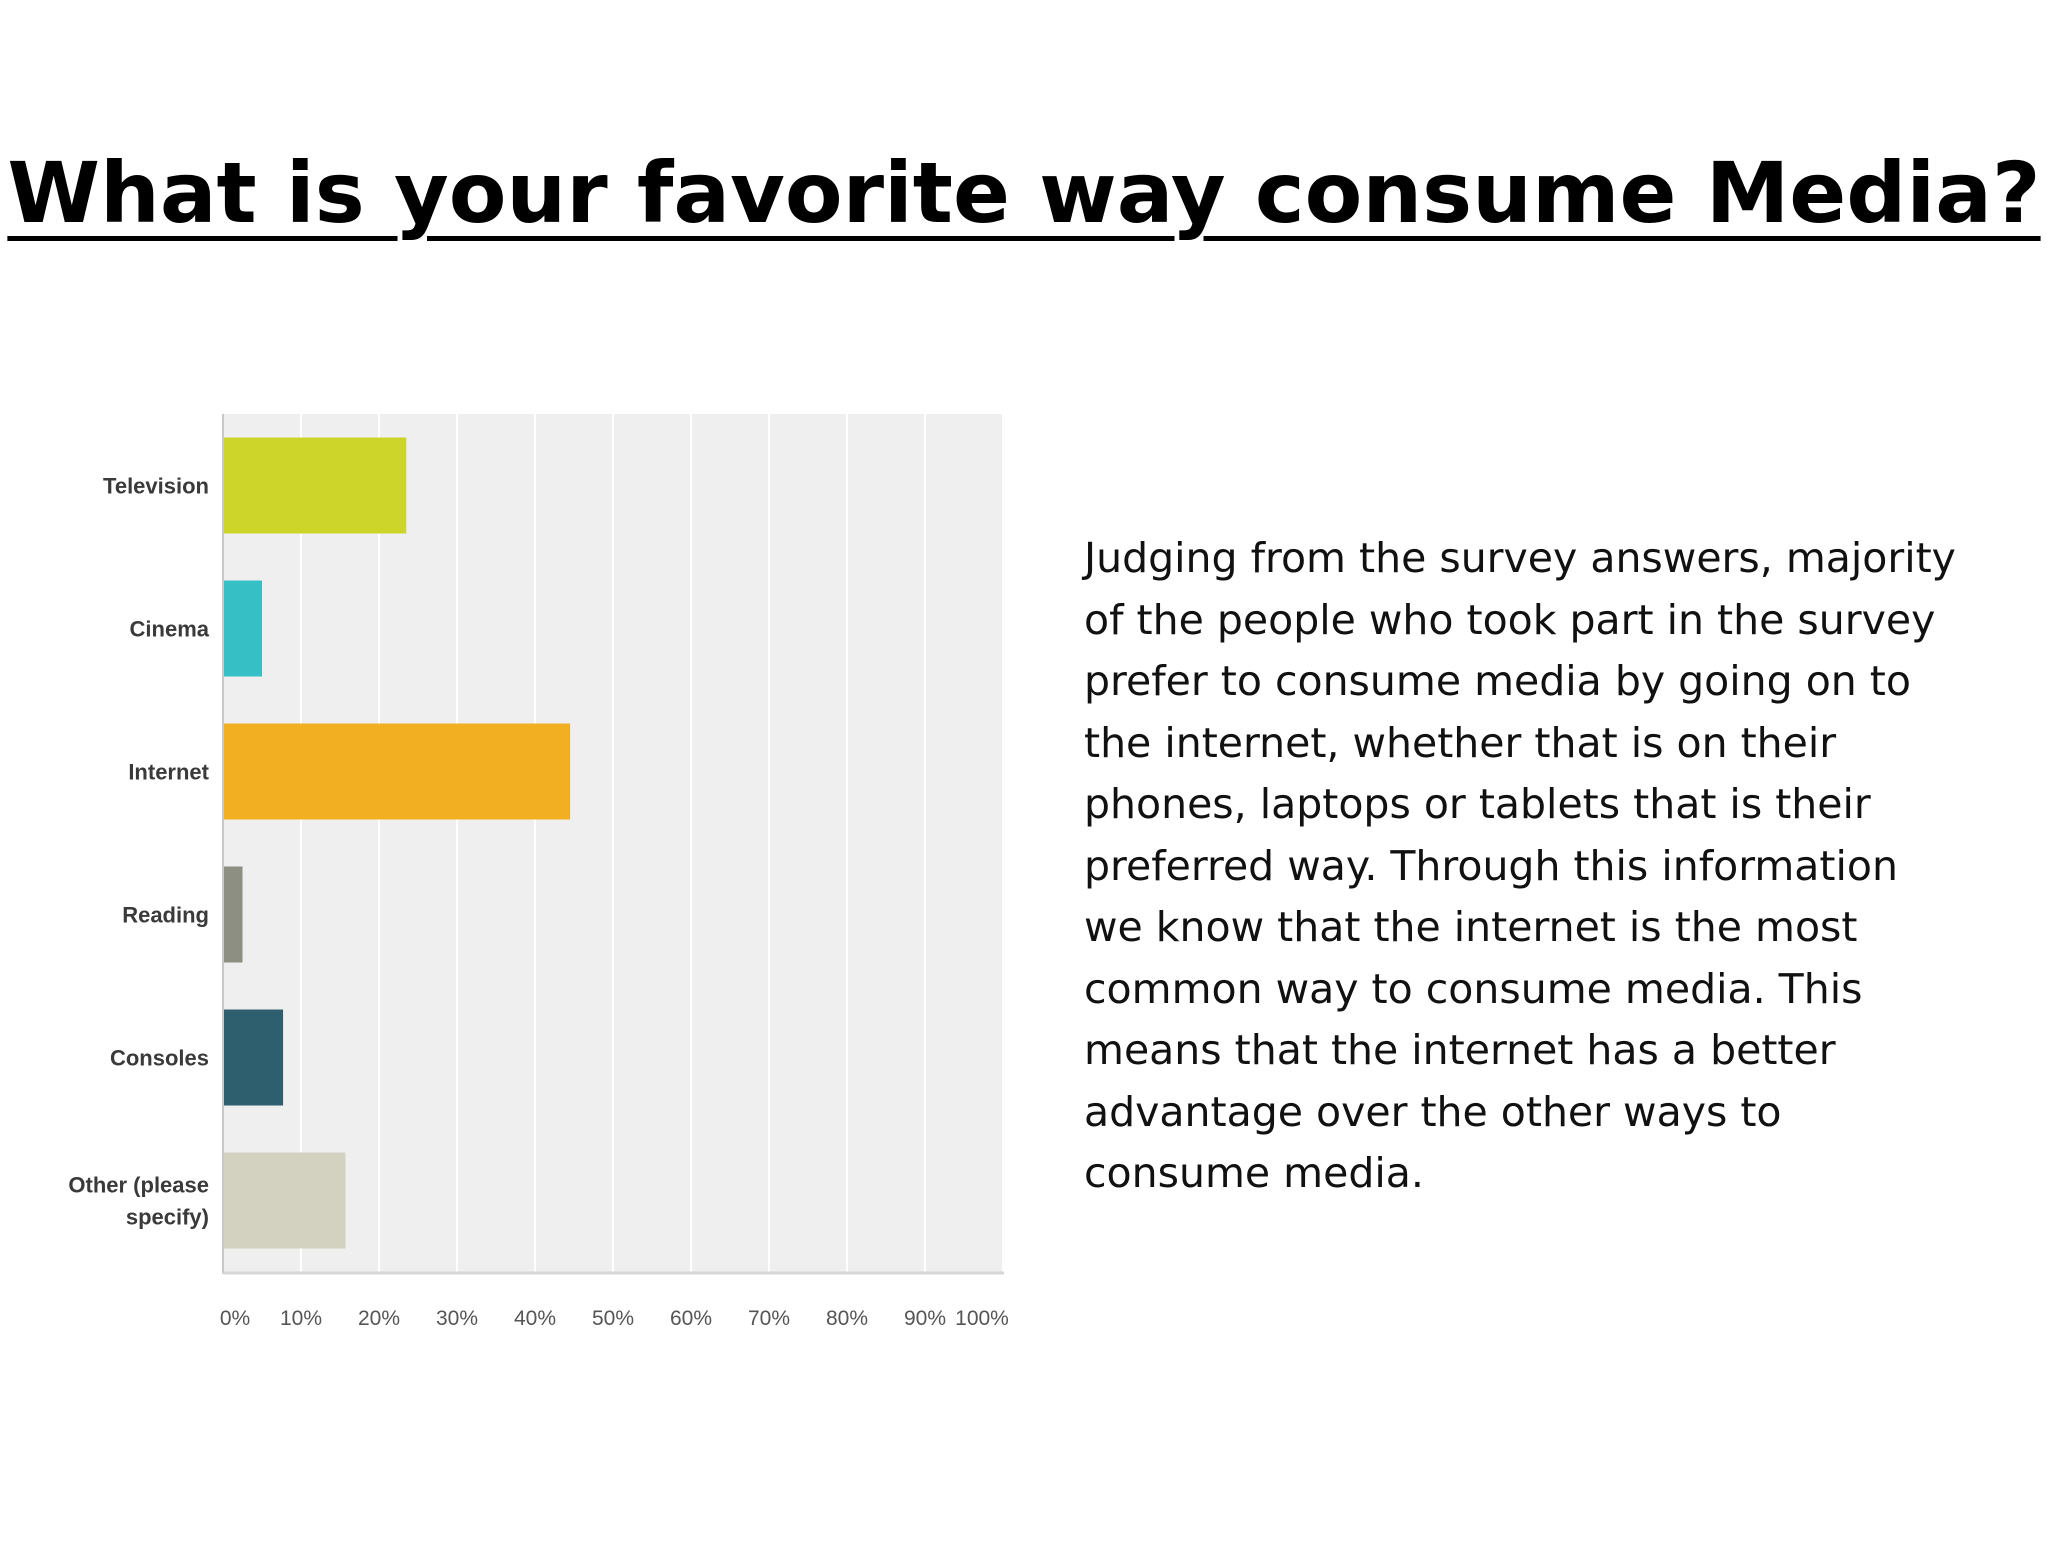 This screenshot has width=2048, height=1541. Describe the element at coordinates (156, 486) in the screenshot. I see `category-label: Television` at that location.